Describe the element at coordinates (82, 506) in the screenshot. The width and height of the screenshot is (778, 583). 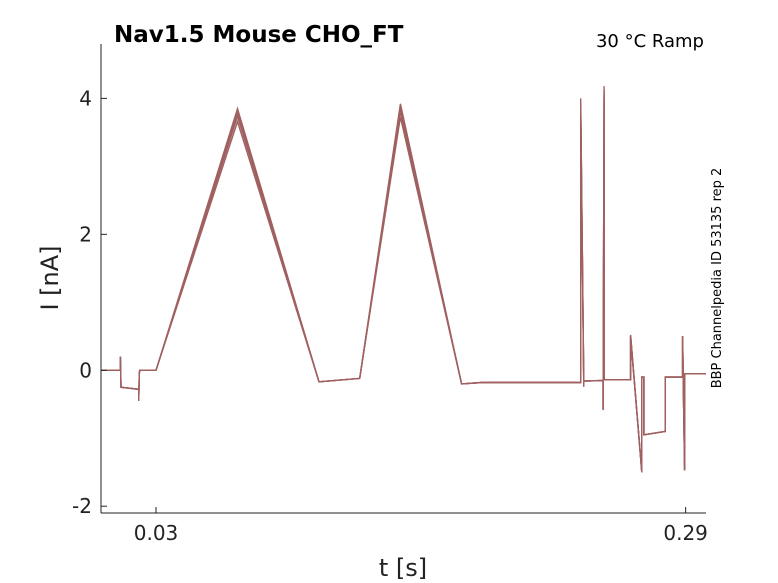
I see `y-tick-label: -2` at that location.